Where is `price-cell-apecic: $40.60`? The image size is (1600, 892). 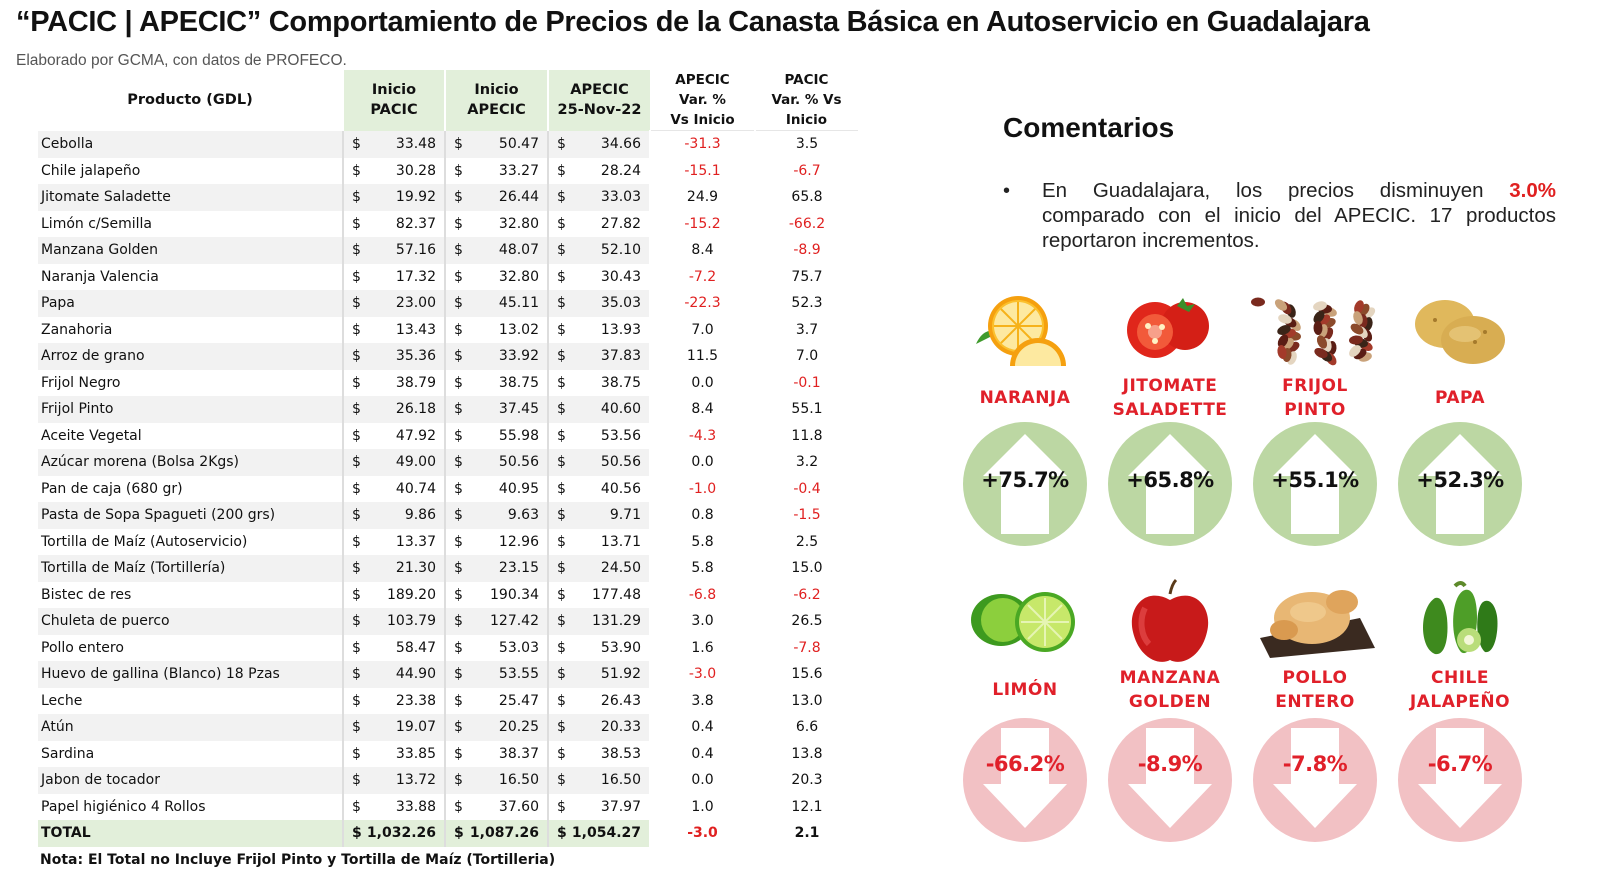 price-cell-apecic: $40.60 is located at coordinates (598, 409).